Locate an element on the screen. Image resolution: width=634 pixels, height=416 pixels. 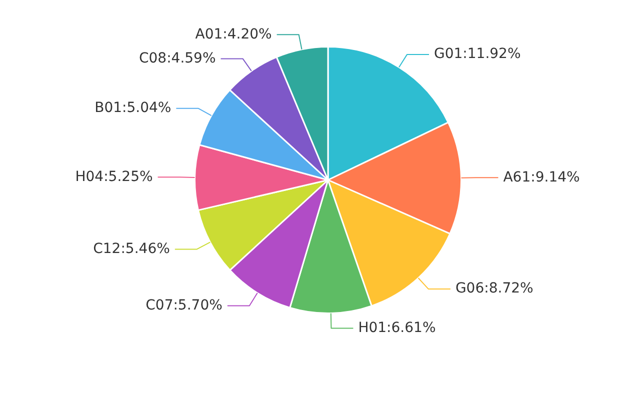
slice-label: B01 is located at coordinates (108, 108).